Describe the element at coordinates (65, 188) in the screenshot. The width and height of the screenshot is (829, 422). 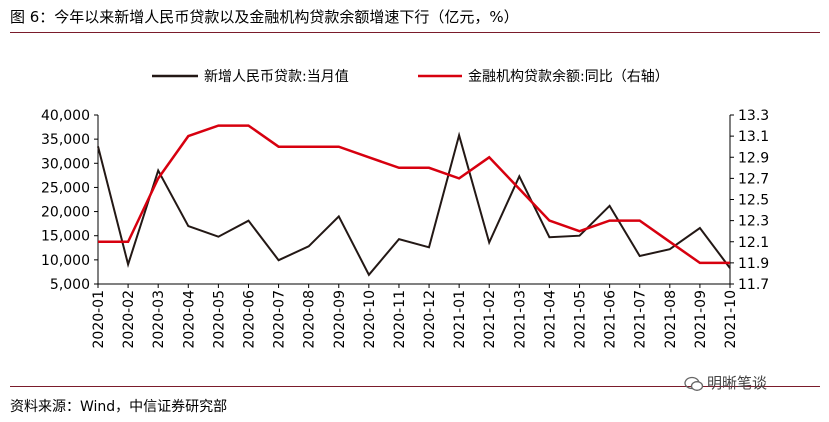
I see `y-left-tick: 25,000` at that location.